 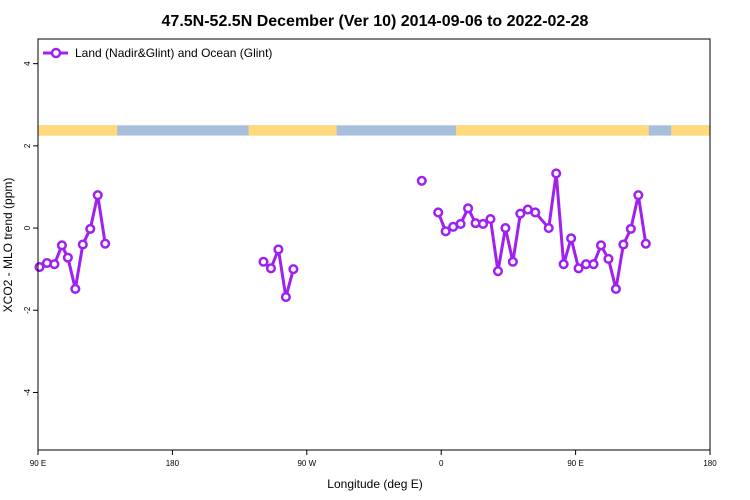 I want to click on x-tick-label: 90 W, so click(x=306, y=463).